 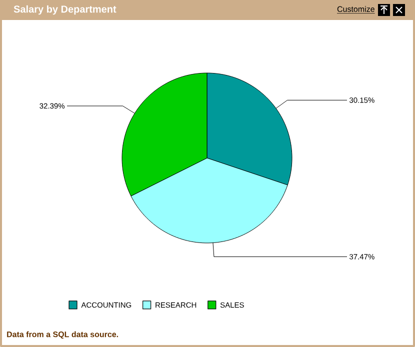 What do you see at coordinates (355, 9) in the screenshot?
I see `text: Customize` at bounding box center [355, 9].